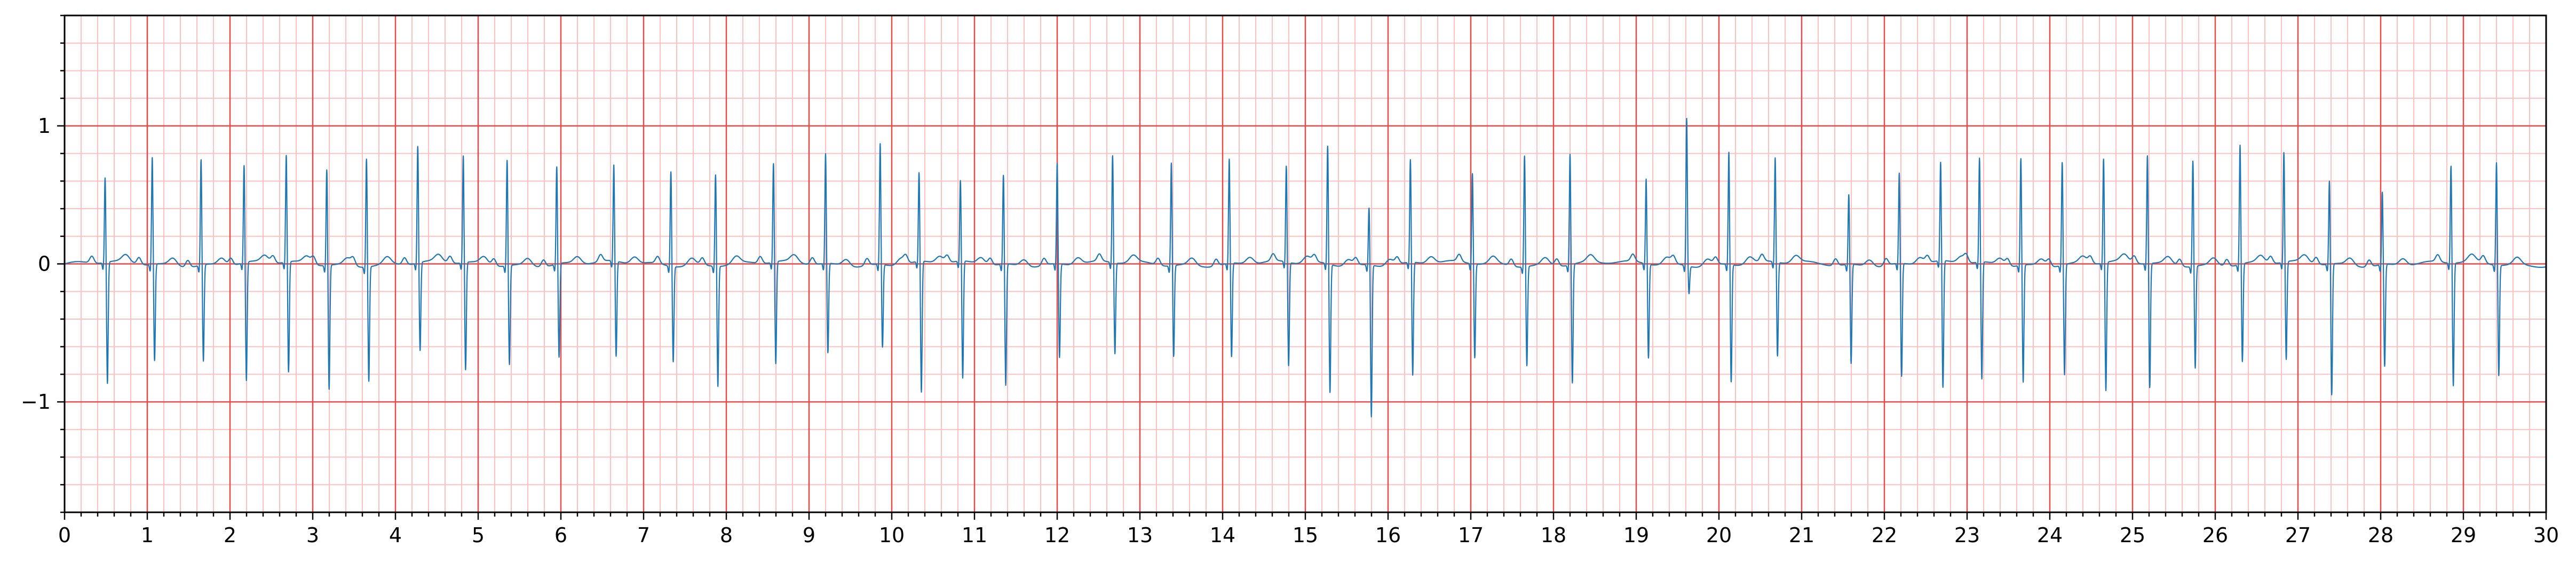  What do you see at coordinates (809, 535) in the screenshot?
I see `x-tick-label: 9` at bounding box center [809, 535].